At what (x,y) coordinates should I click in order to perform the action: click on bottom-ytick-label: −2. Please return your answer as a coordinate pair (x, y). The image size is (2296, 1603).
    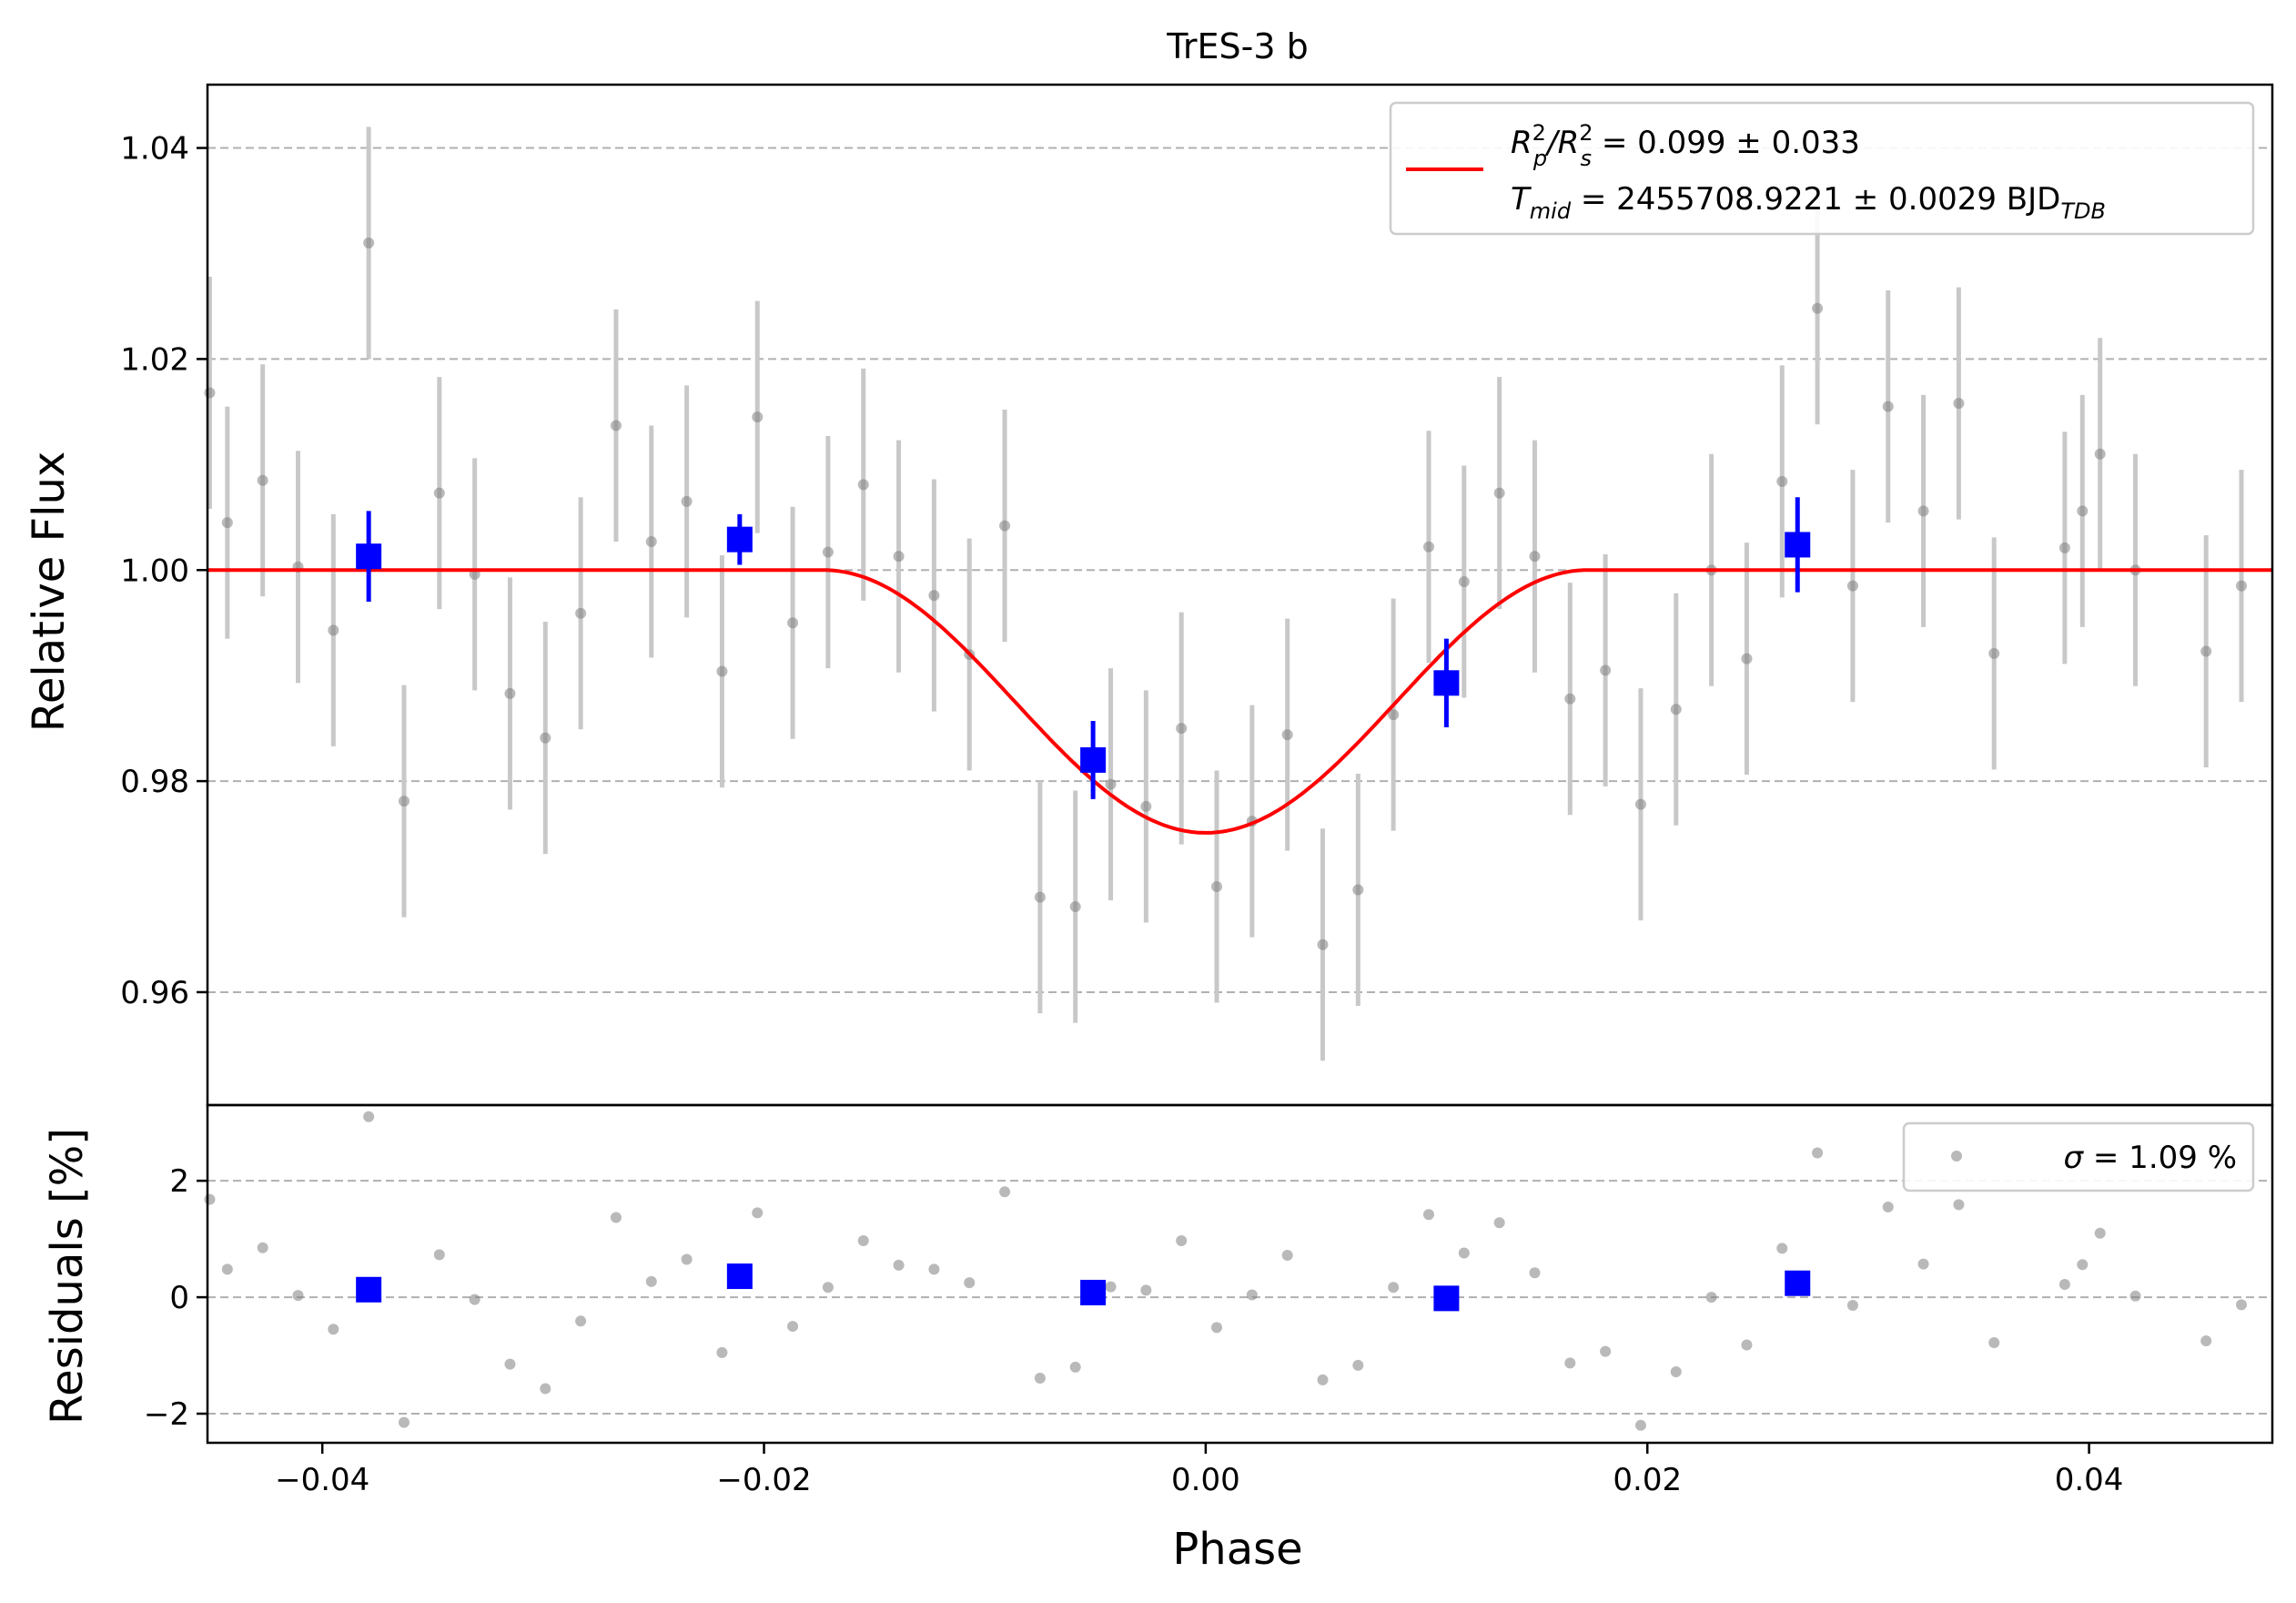
    Looking at the image, I should click on (167, 1414).